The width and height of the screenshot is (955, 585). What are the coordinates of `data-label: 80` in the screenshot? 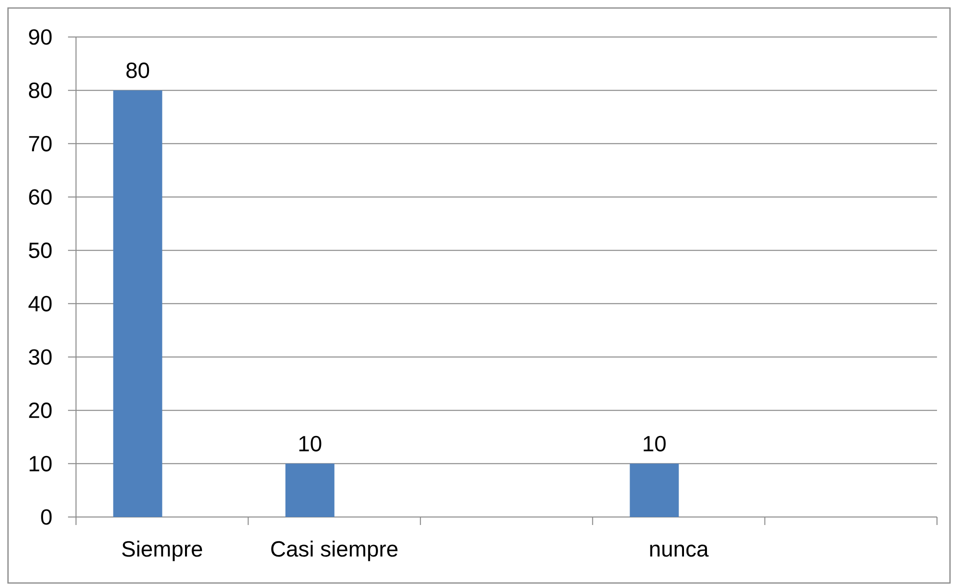 It's located at (138, 70).